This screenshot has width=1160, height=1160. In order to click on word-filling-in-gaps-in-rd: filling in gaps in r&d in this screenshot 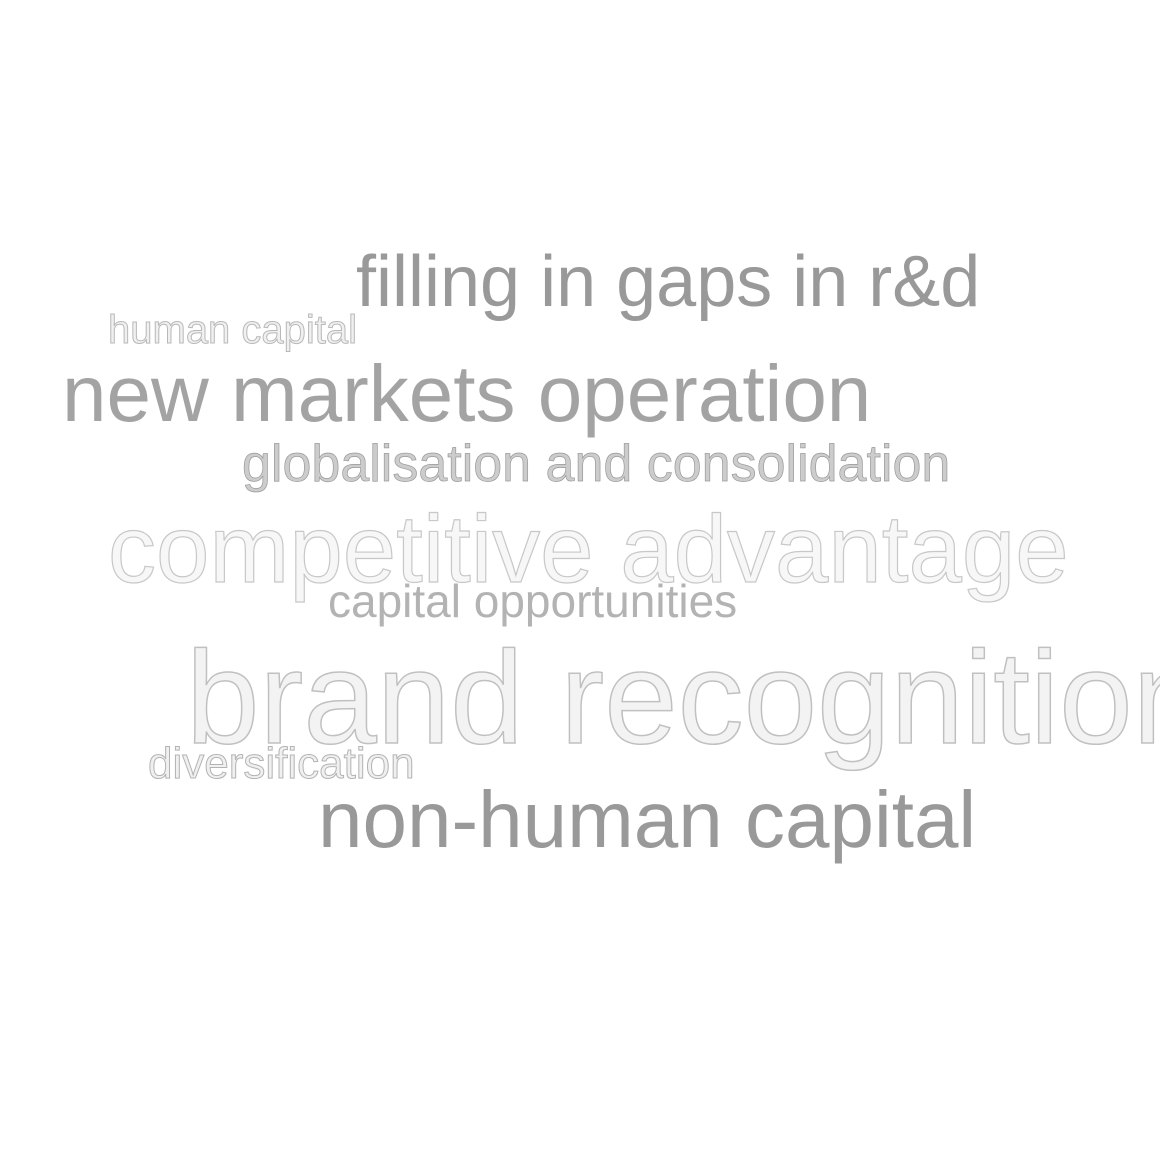, I will do `click(668, 282)`.